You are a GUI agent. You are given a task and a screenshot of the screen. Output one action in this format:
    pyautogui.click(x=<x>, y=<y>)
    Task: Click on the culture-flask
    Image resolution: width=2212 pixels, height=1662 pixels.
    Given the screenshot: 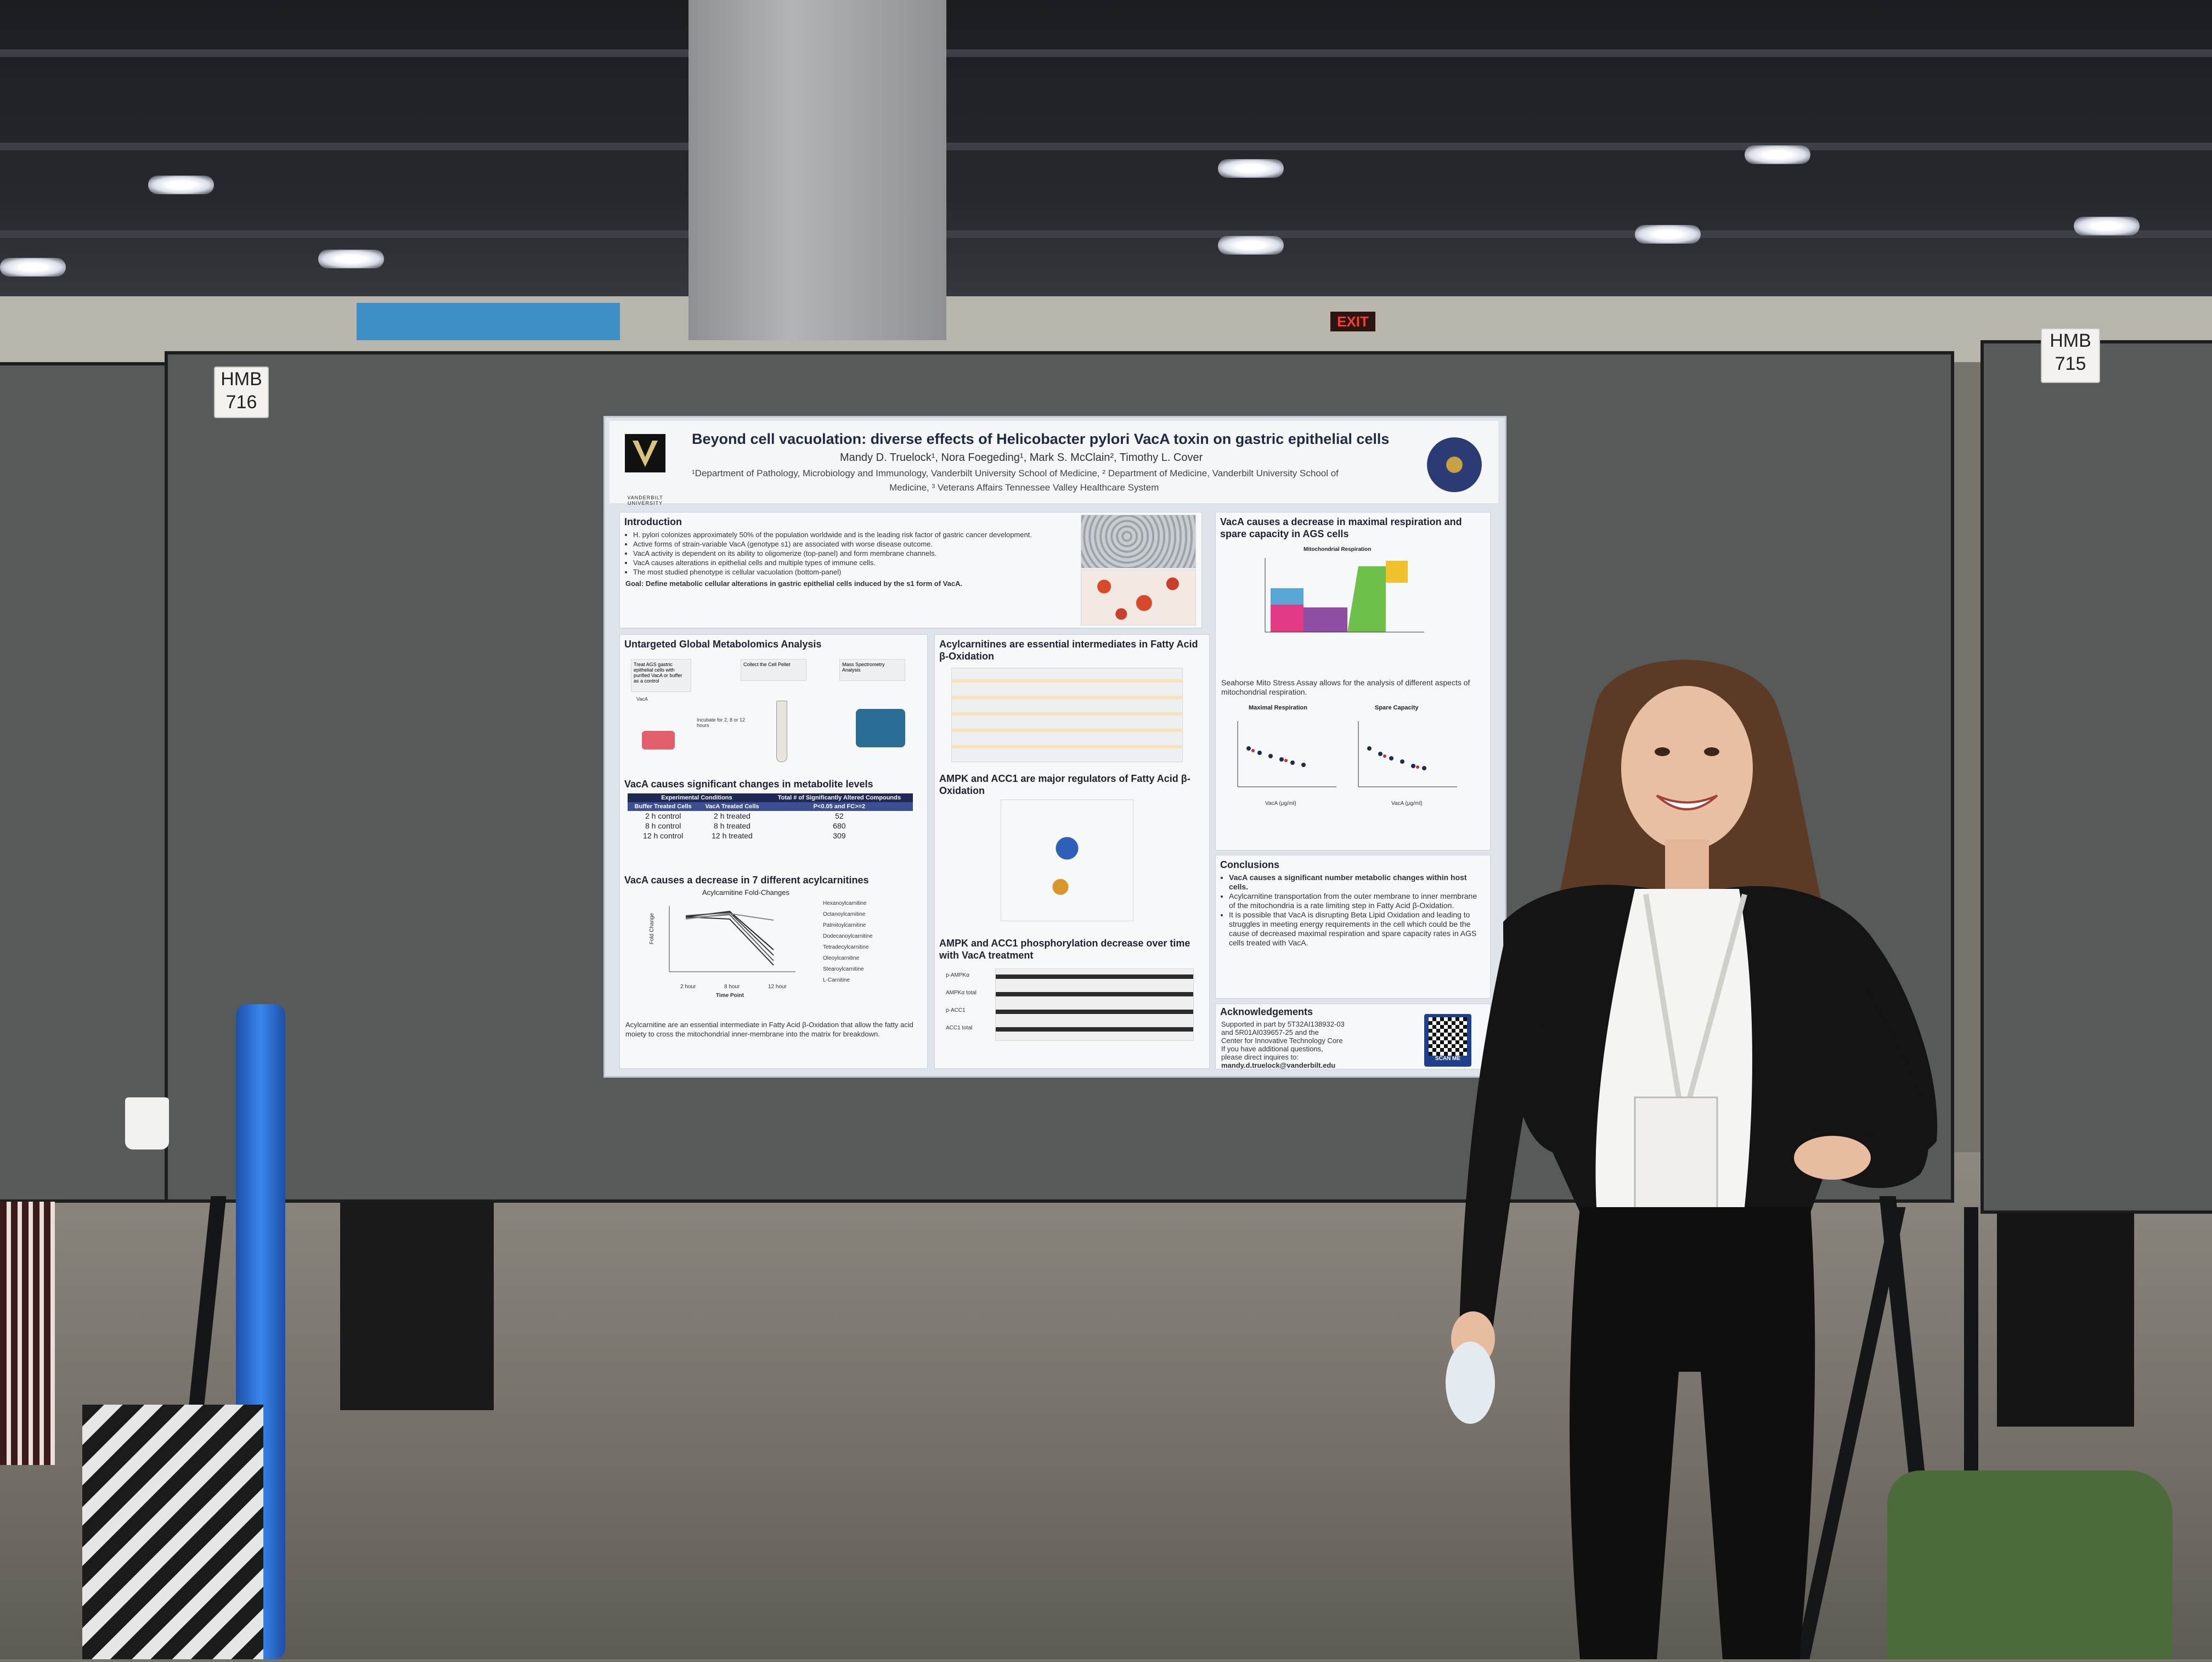 What is the action you would take?
    pyautogui.click(x=658, y=740)
    